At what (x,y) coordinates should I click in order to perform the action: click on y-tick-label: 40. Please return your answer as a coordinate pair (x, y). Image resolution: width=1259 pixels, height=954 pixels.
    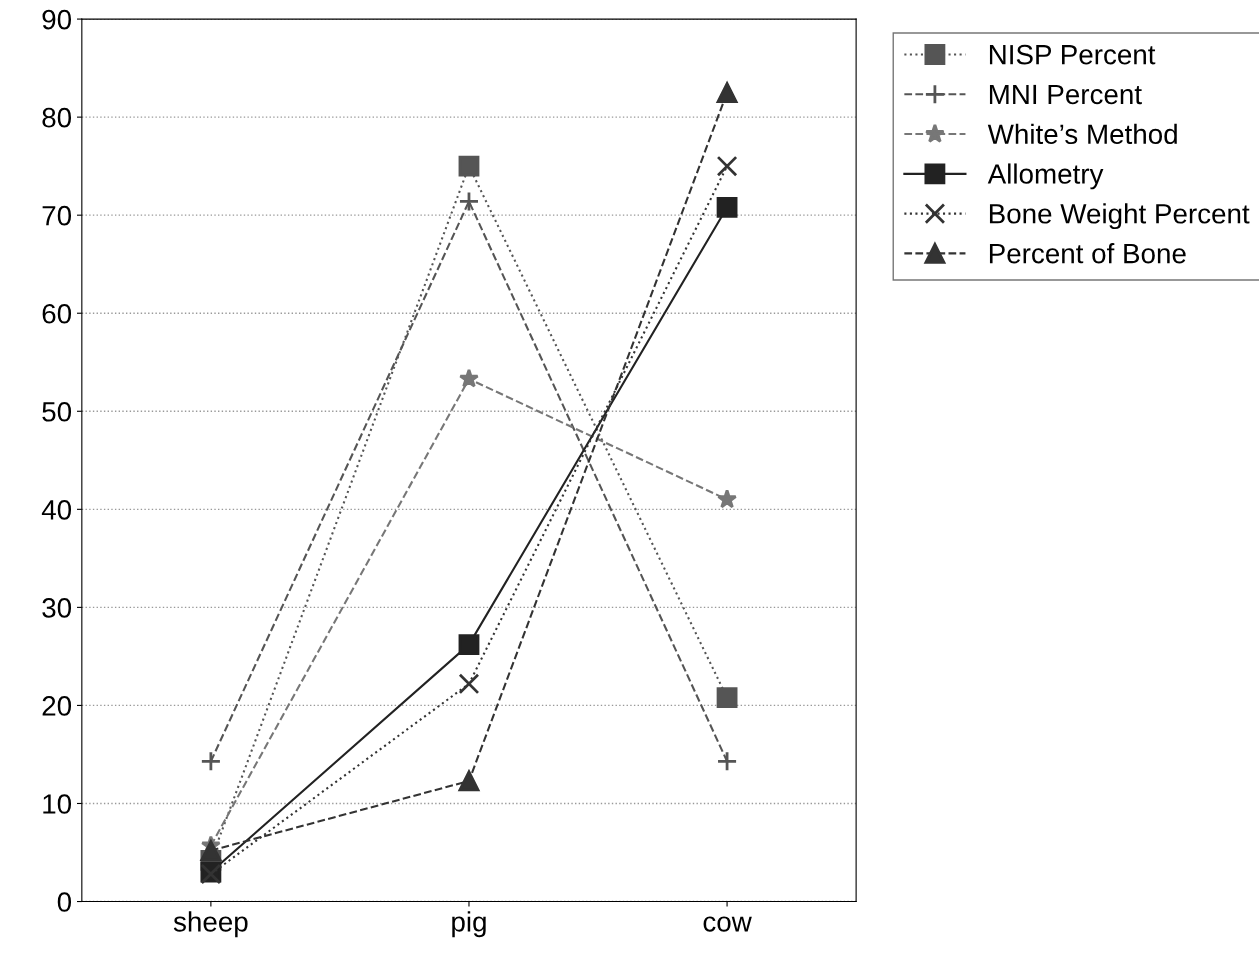
    Looking at the image, I should click on (56, 510).